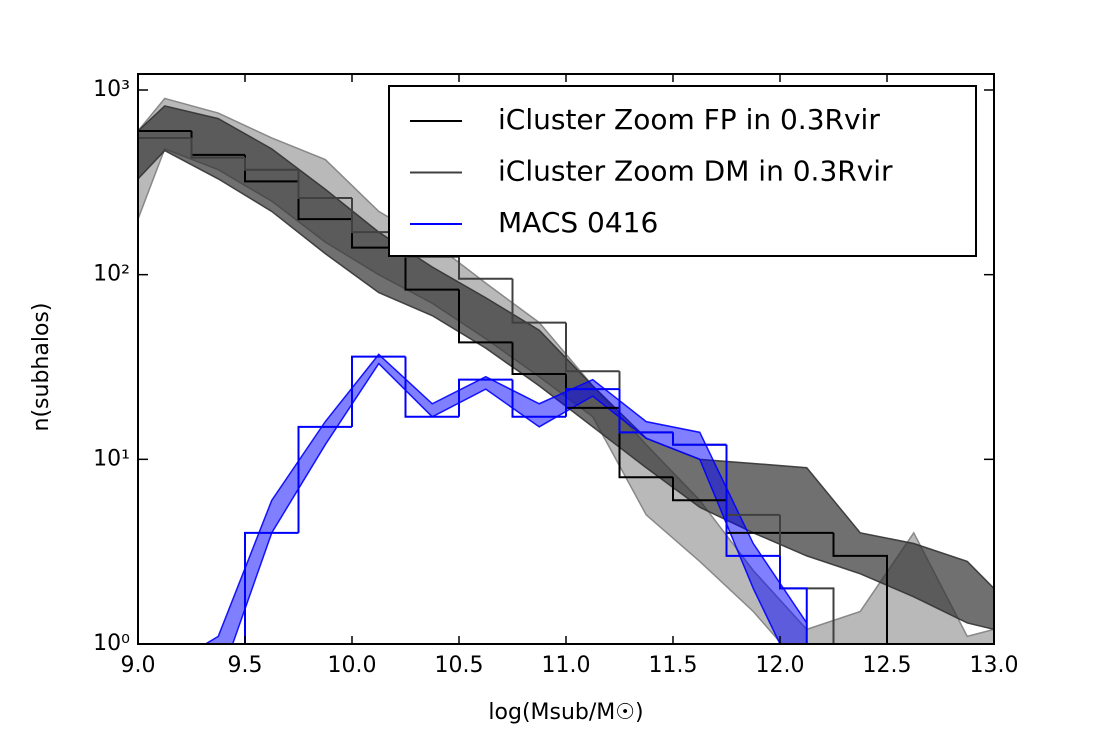  I want to click on y-tick-label: 10³, so click(111, 89).